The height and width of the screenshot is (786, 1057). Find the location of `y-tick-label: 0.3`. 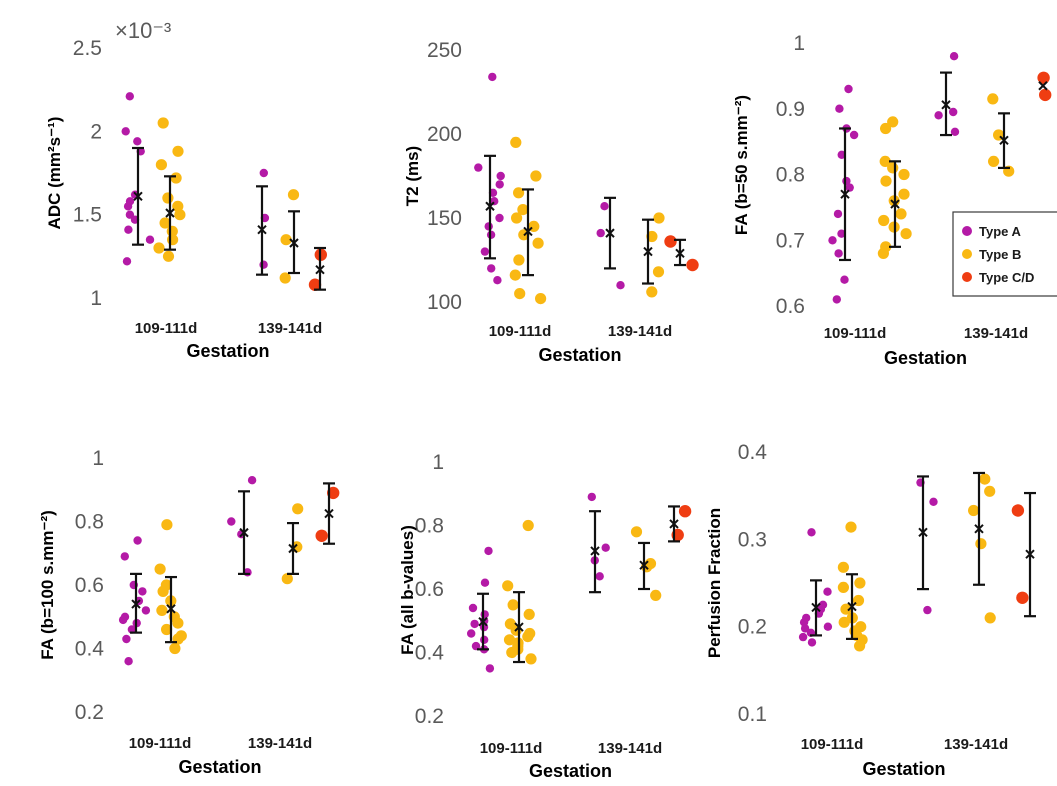

y-tick-label: 0.3 is located at coordinates (752, 539).